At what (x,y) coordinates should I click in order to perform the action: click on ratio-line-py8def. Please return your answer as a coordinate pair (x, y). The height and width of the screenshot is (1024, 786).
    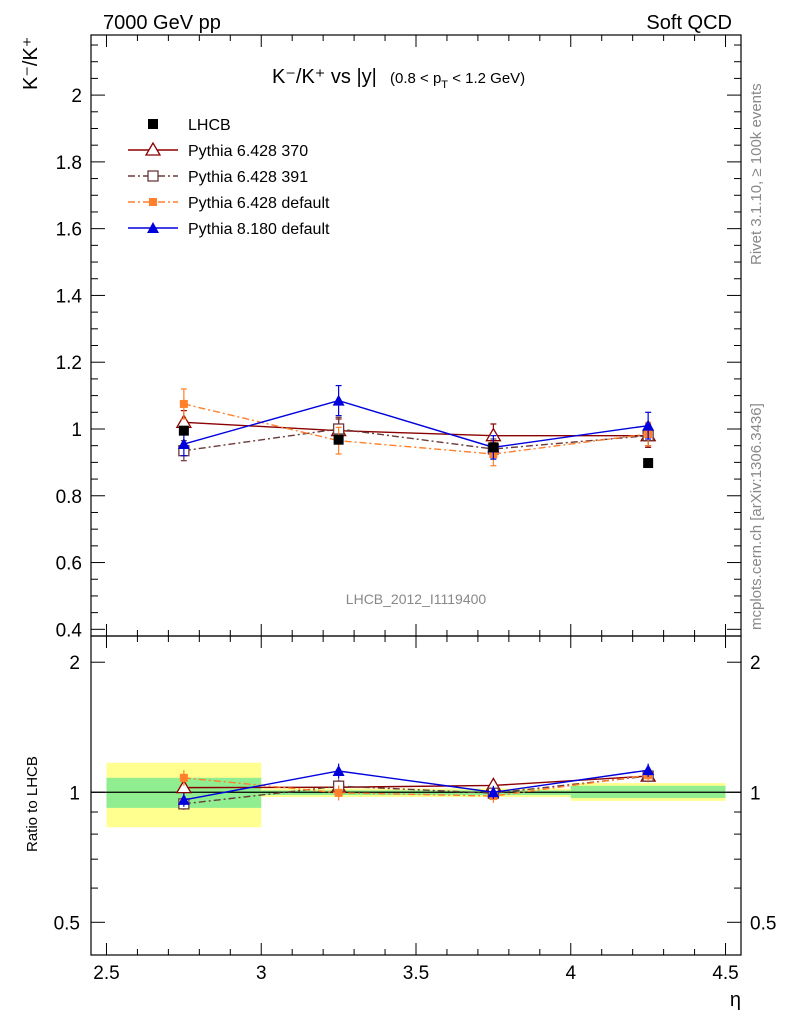
    Looking at the image, I should click on (416, 785).